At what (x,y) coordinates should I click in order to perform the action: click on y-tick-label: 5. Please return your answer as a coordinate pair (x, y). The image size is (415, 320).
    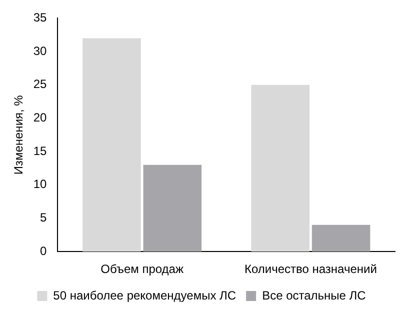
    Looking at the image, I should click on (44, 217).